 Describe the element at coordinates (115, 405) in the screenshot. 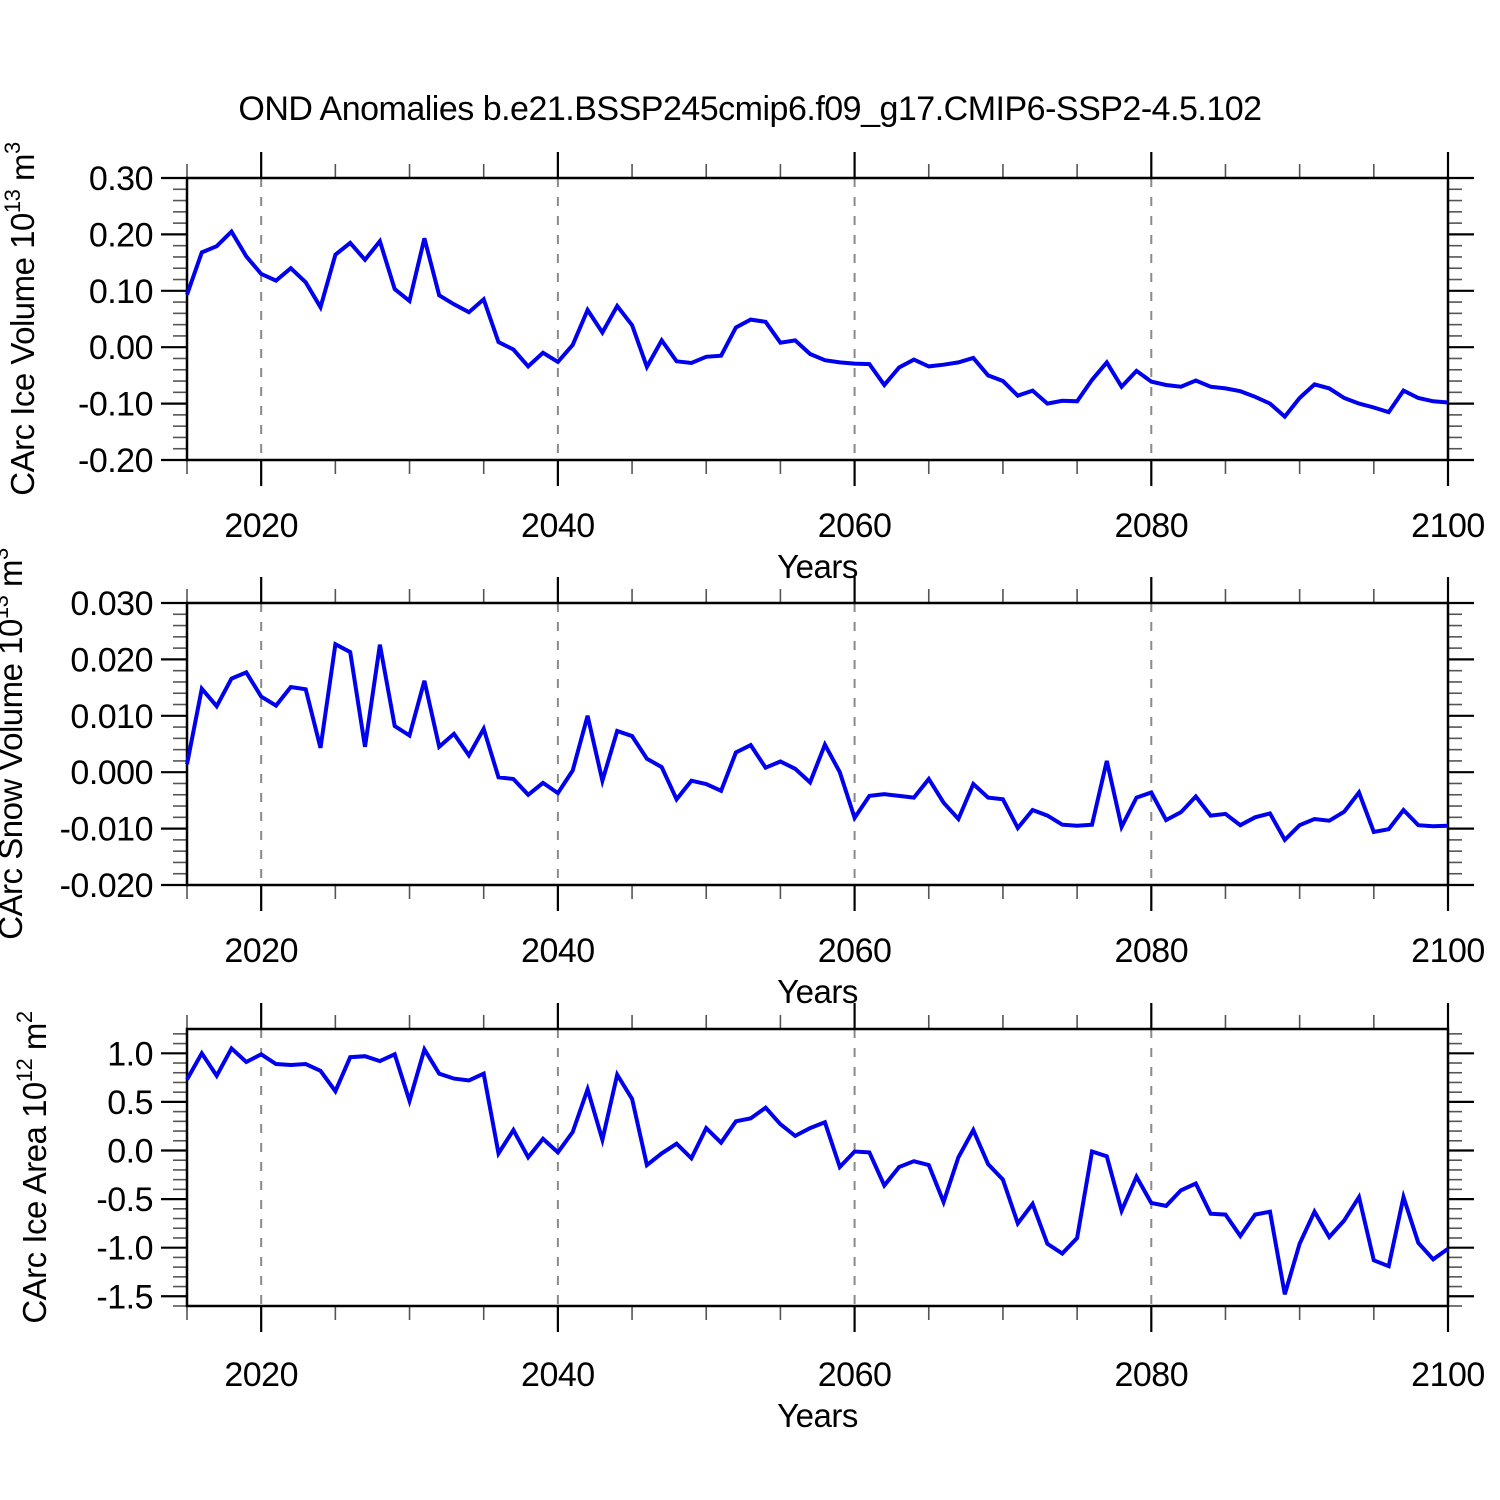

I see `y-tick-label: -0.10` at that location.